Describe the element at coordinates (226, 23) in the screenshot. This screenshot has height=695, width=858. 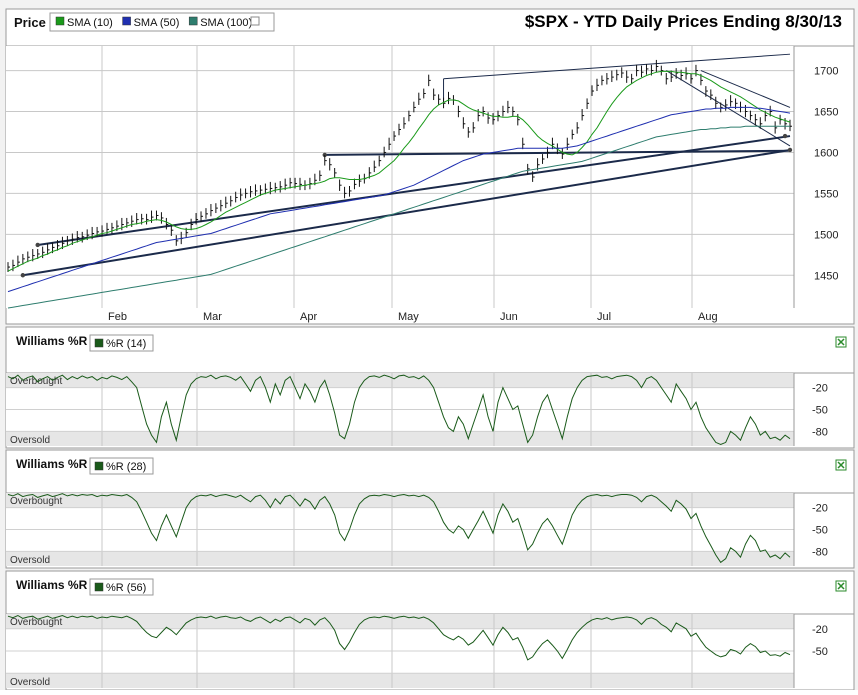
I see `legend-label: SMA (100)` at that location.